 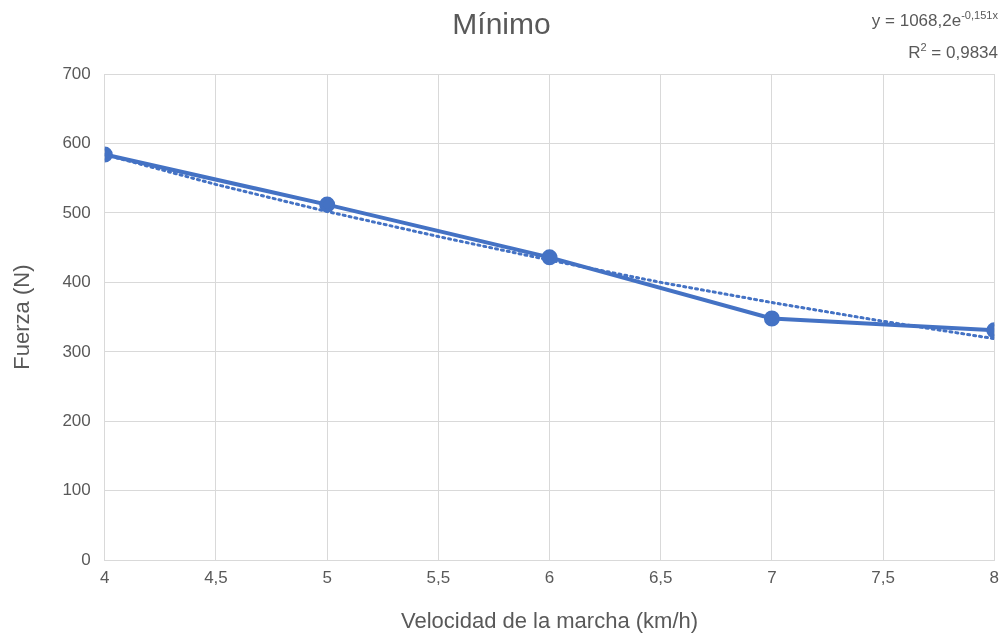 I want to click on y-axis-title: Fuerza (N), so click(x=22, y=317).